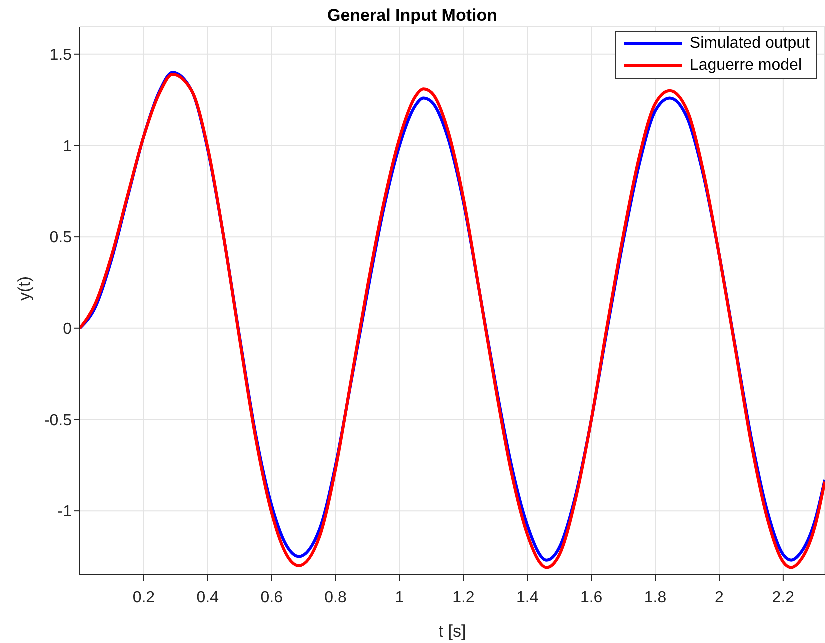 Image resolution: width=825 pixels, height=643 pixels. What do you see at coordinates (65, 512) in the screenshot?
I see `y-tick-label: -1` at bounding box center [65, 512].